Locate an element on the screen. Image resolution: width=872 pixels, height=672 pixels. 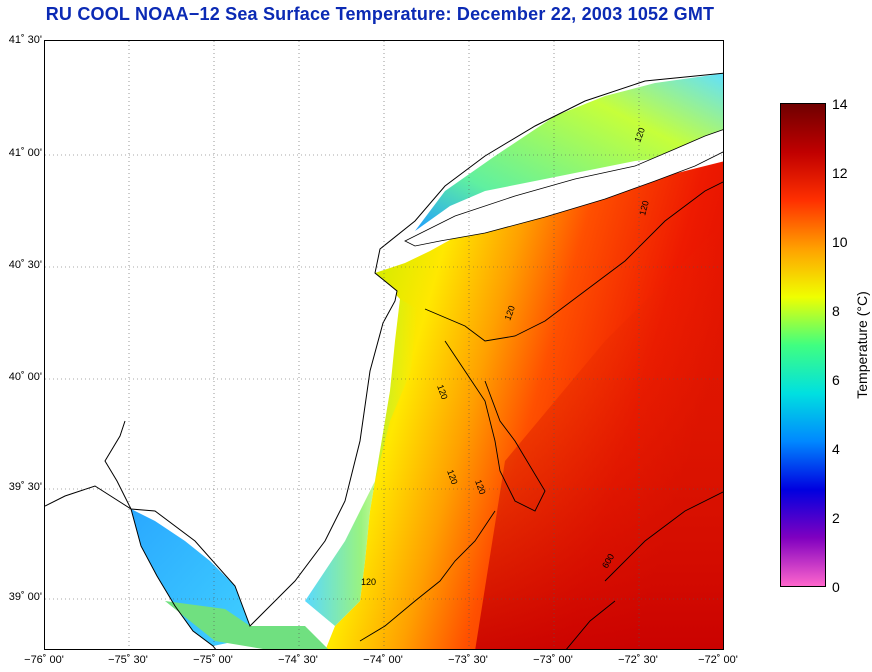
lat-label: 40˚ 30' is located at coordinates (25, 265).